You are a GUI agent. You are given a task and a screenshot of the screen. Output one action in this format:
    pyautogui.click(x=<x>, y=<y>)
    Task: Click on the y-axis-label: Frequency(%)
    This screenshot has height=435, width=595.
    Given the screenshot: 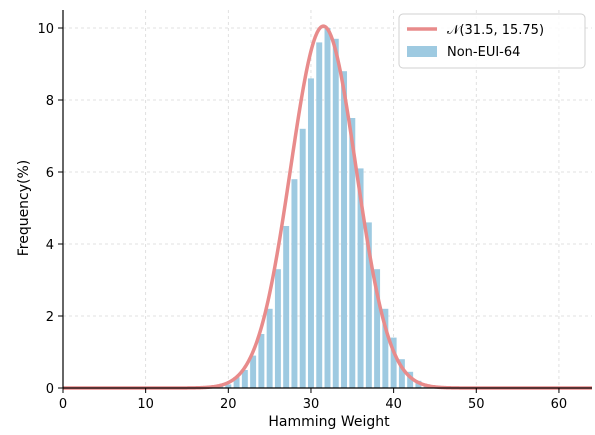 What is the action you would take?
    pyautogui.click(x=24, y=208)
    